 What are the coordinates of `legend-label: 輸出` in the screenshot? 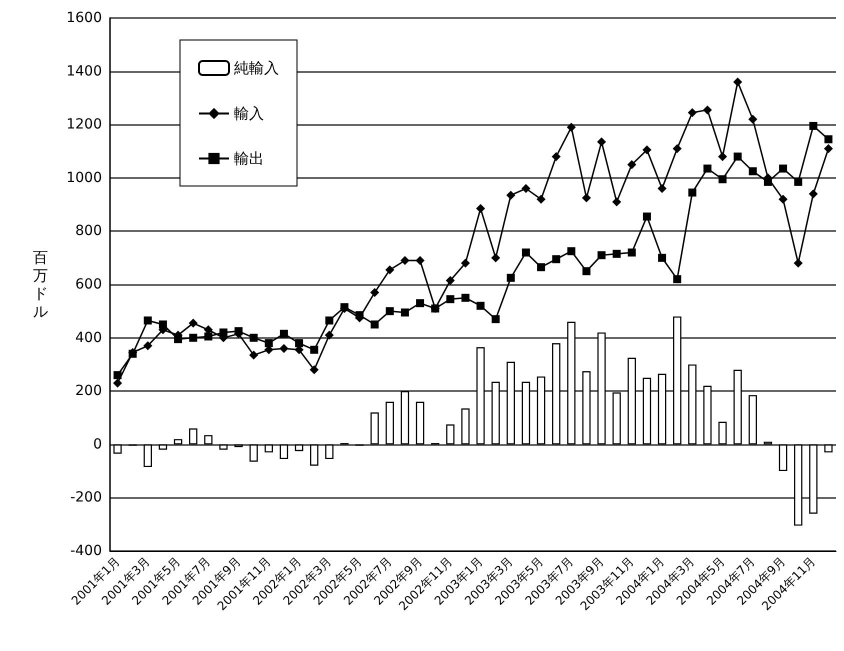 It's located at (249, 159).